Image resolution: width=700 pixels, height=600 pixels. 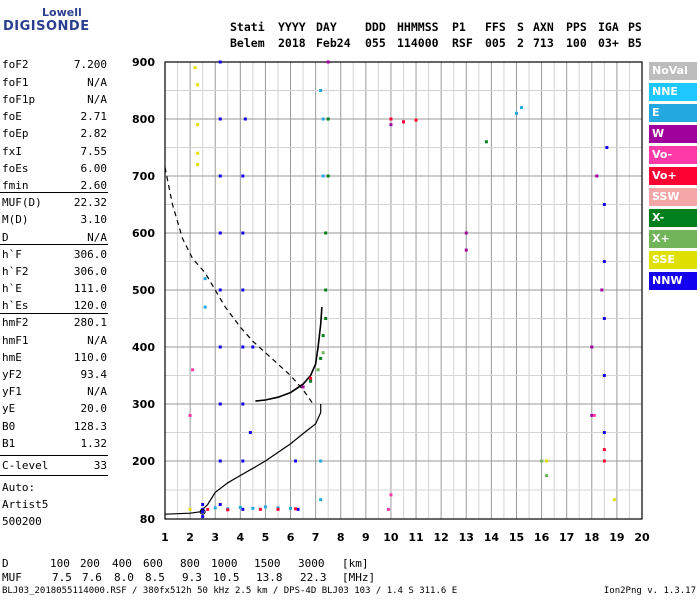 What do you see at coordinates (543, 27) in the screenshot?
I see `header-label: AXN` at bounding box center [543, 27].